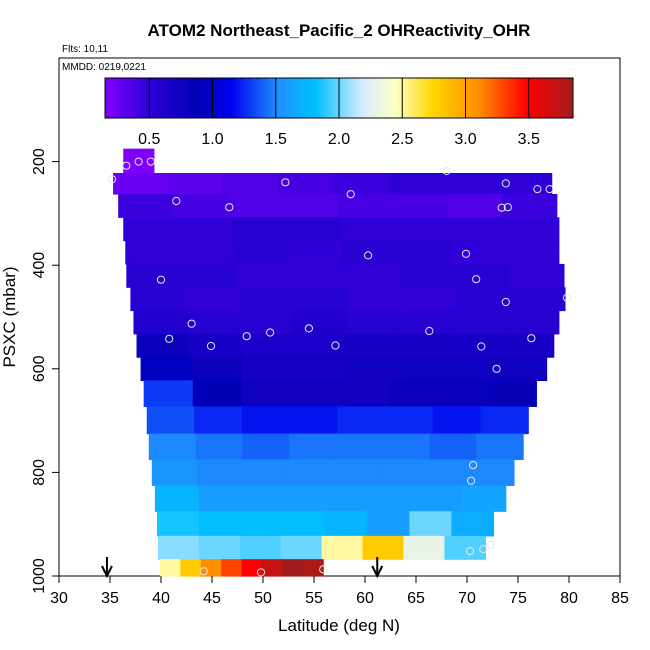 The image size is (650, 650). What do you see at coordinates (263, 598) in the screenshot?
I see `x-tick-label: 50` at bounding box center [263, 598].